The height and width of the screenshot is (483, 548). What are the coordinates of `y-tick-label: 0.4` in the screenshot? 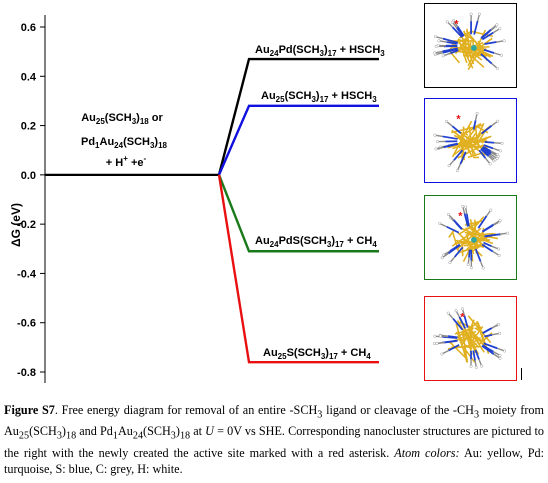 It's located at (29, 77).